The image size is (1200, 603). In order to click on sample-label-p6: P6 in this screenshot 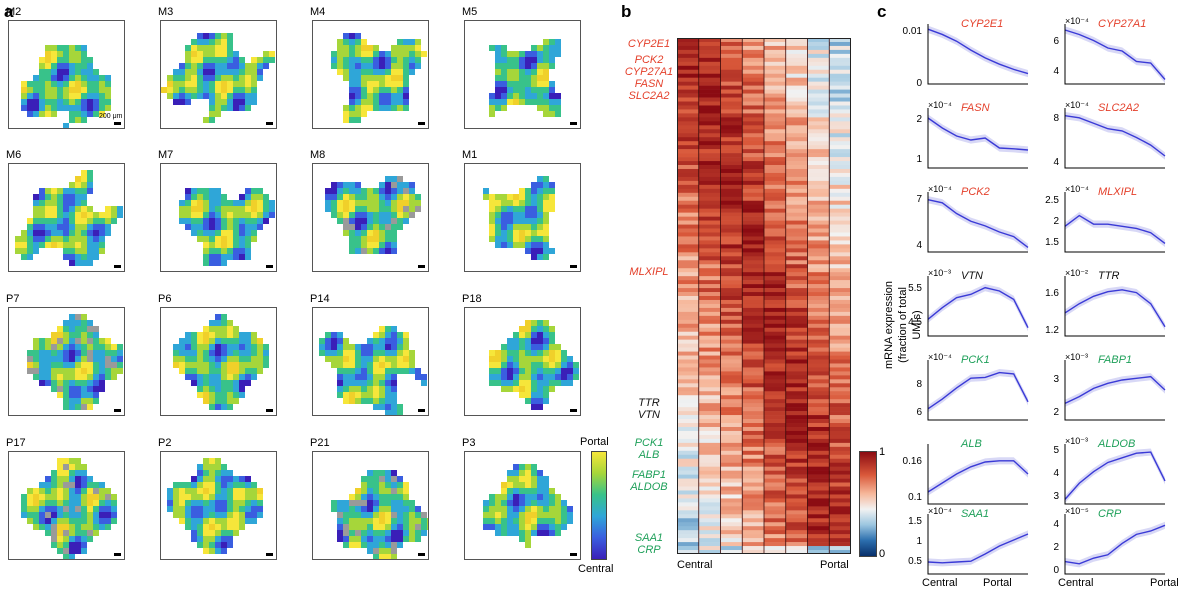, I will do `click(165, 299)`.